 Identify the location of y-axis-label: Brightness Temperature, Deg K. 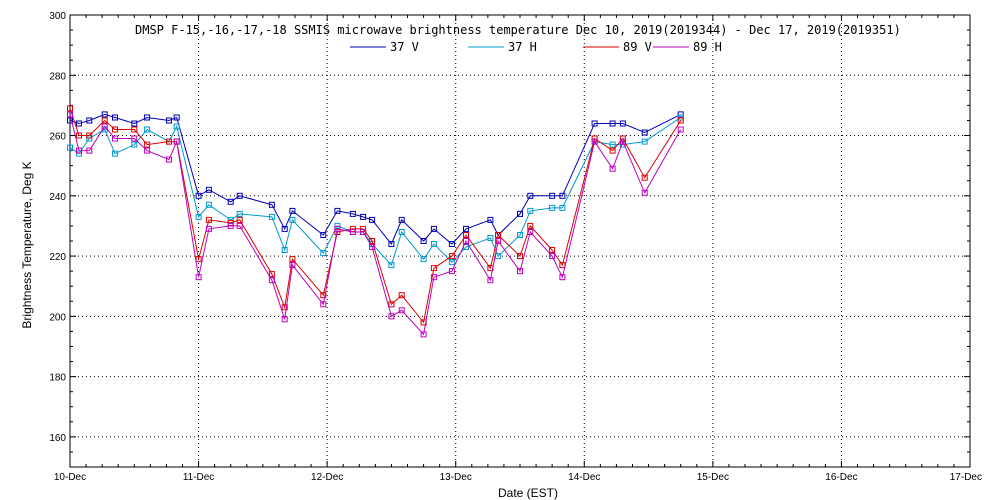
(27, 244).